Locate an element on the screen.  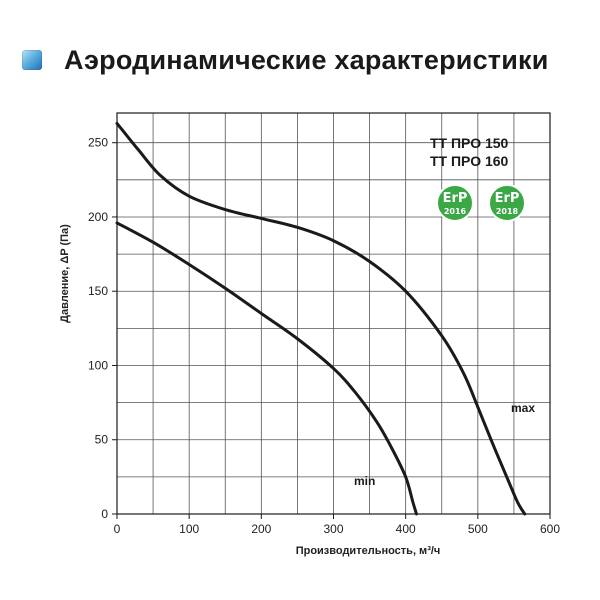
x-axis-title: Производительность, м³/ч is located at coordinates (368, 551).